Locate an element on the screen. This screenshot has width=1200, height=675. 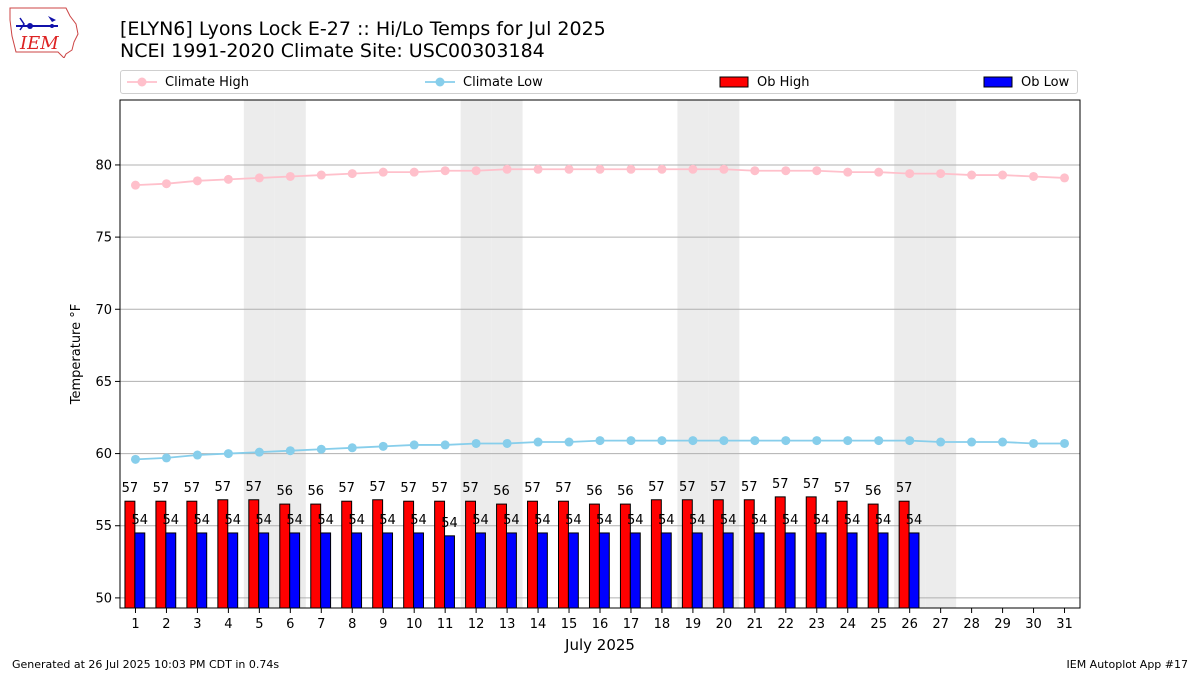
x-tick-label: 11 is located at coordinates (445, 624).